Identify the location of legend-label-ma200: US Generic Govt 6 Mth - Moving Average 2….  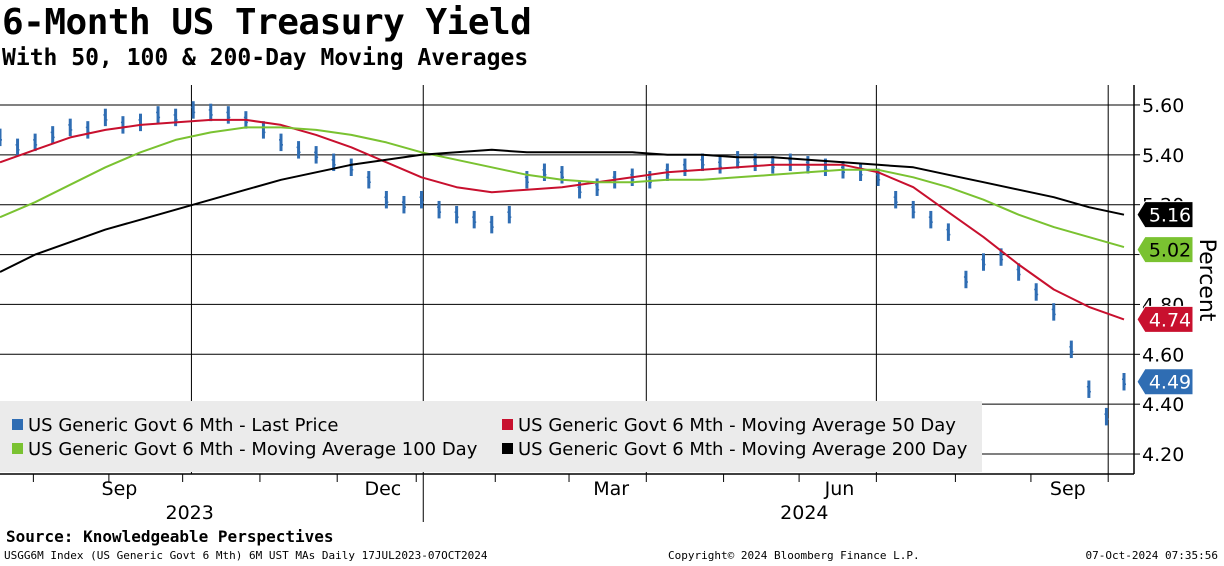
(743, 449).